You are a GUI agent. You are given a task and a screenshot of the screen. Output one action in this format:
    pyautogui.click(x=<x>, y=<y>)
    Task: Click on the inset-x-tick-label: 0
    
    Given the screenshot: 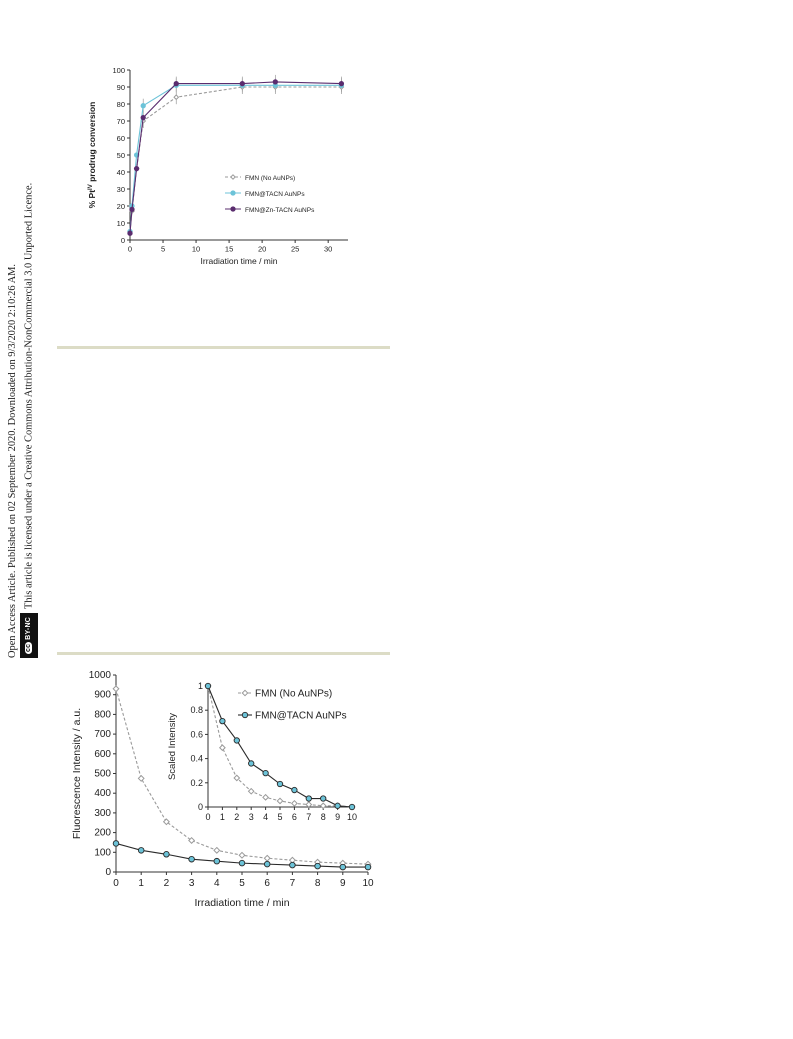 What is the action you would take?
    pyautogui.click(x=207, y=817)
    